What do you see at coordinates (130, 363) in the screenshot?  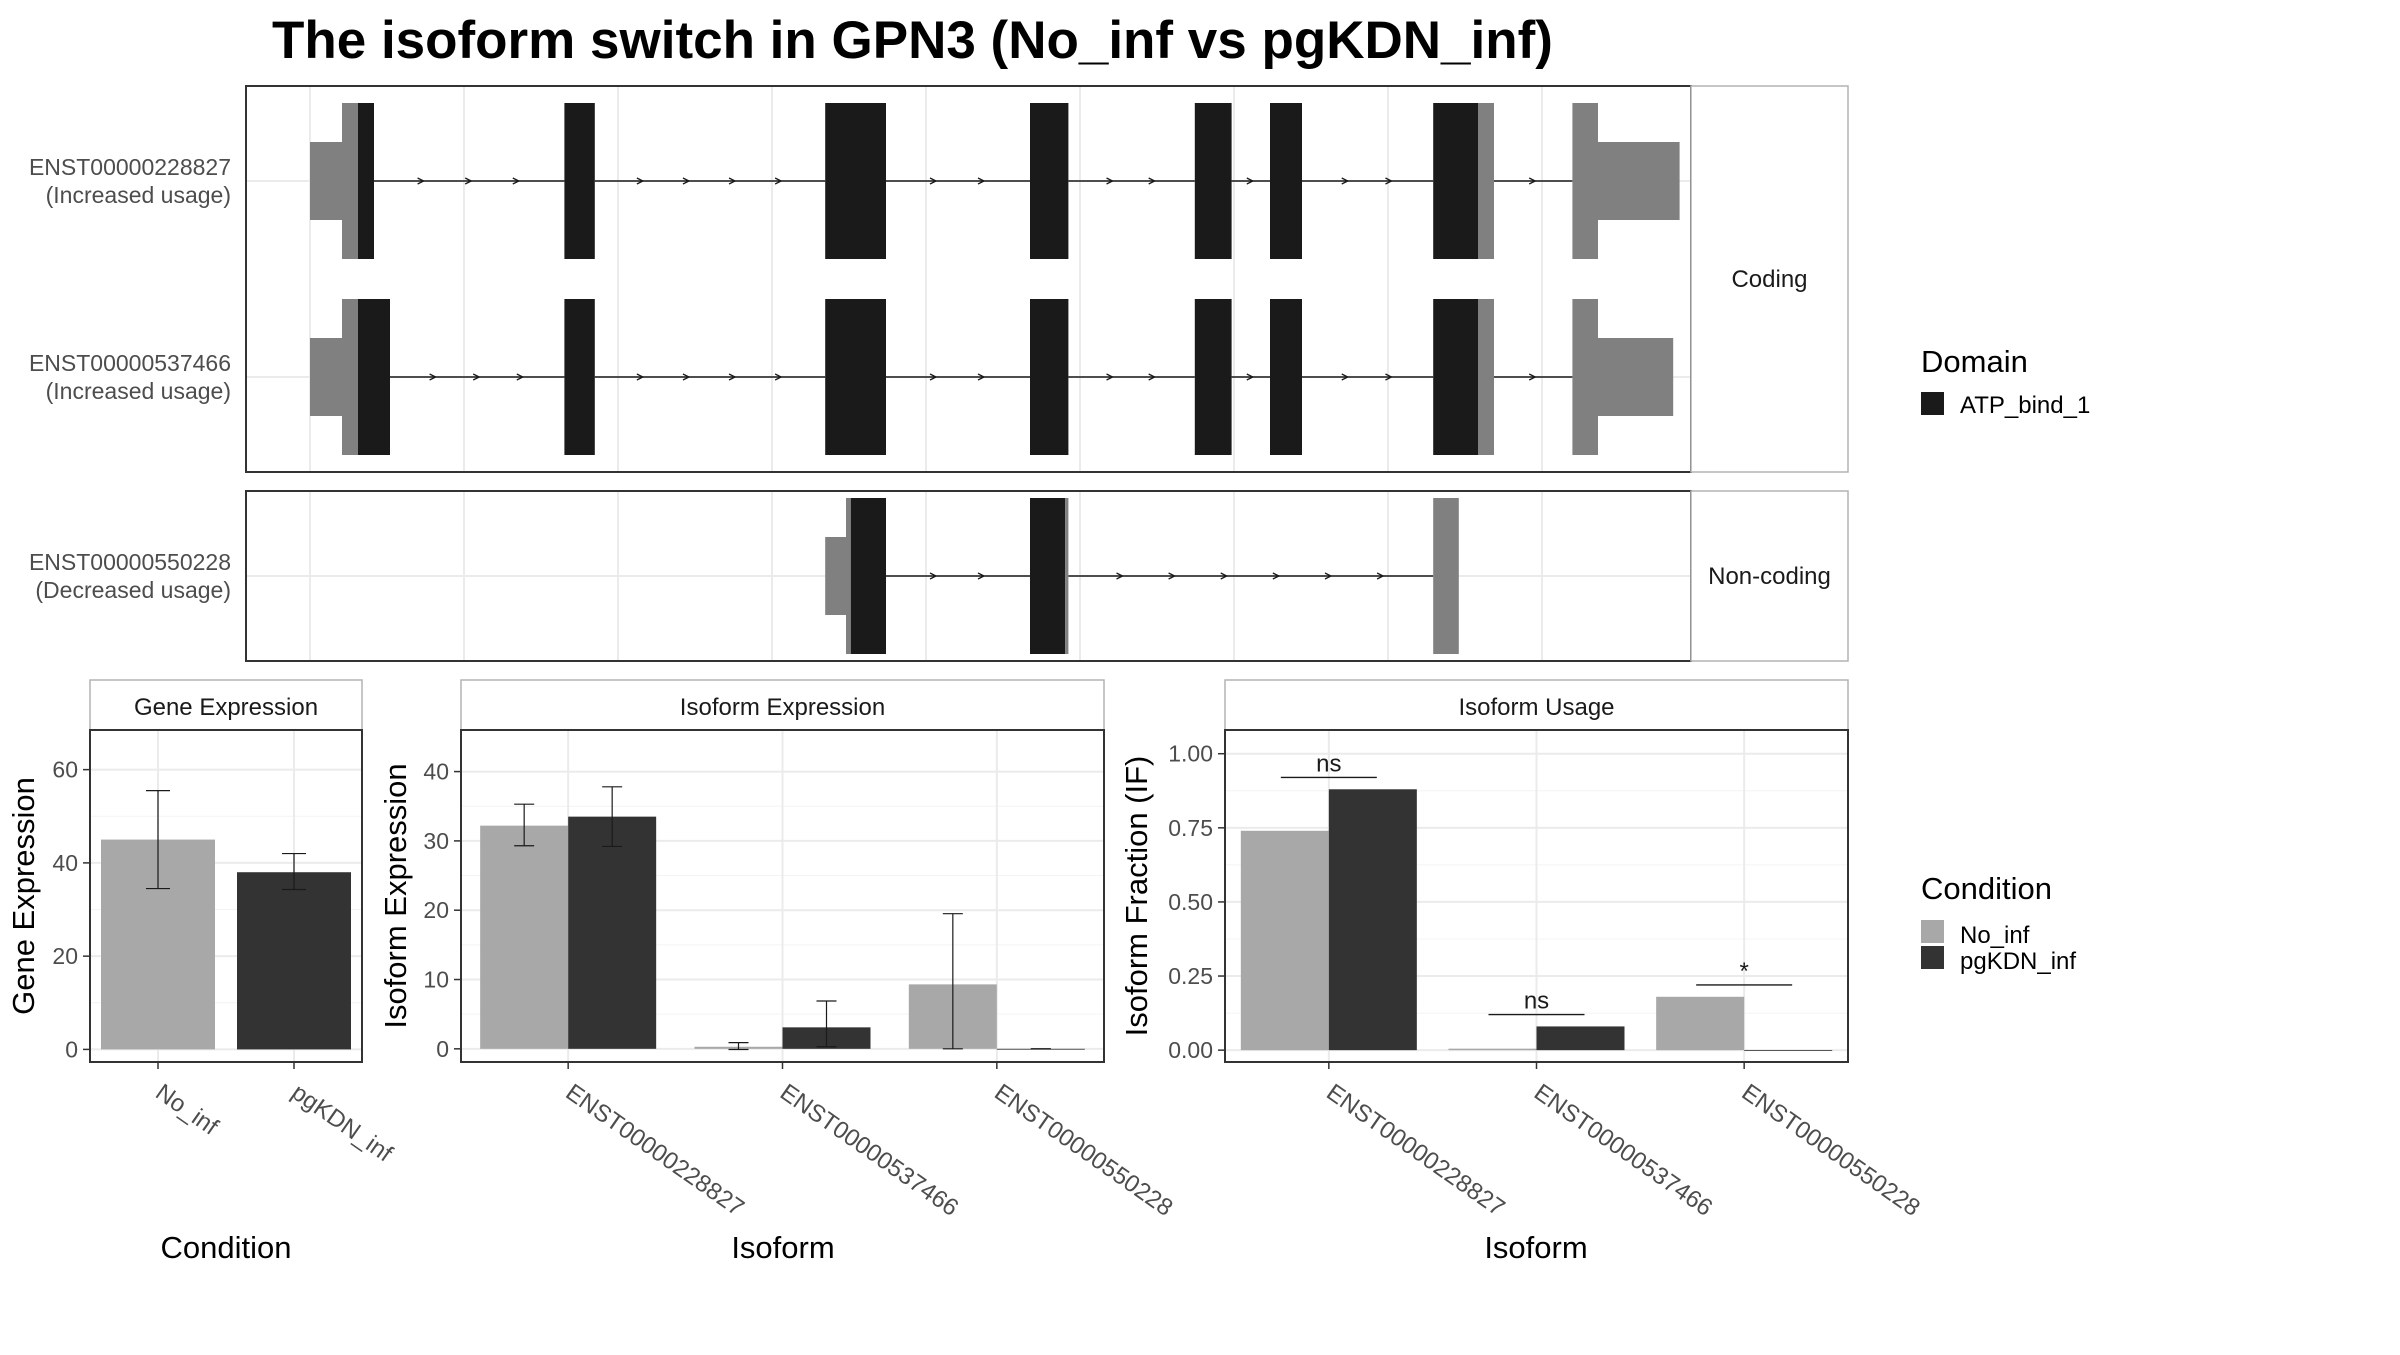 I see `transcript-name: ENST00000537466` at bounding box center [130, 363].